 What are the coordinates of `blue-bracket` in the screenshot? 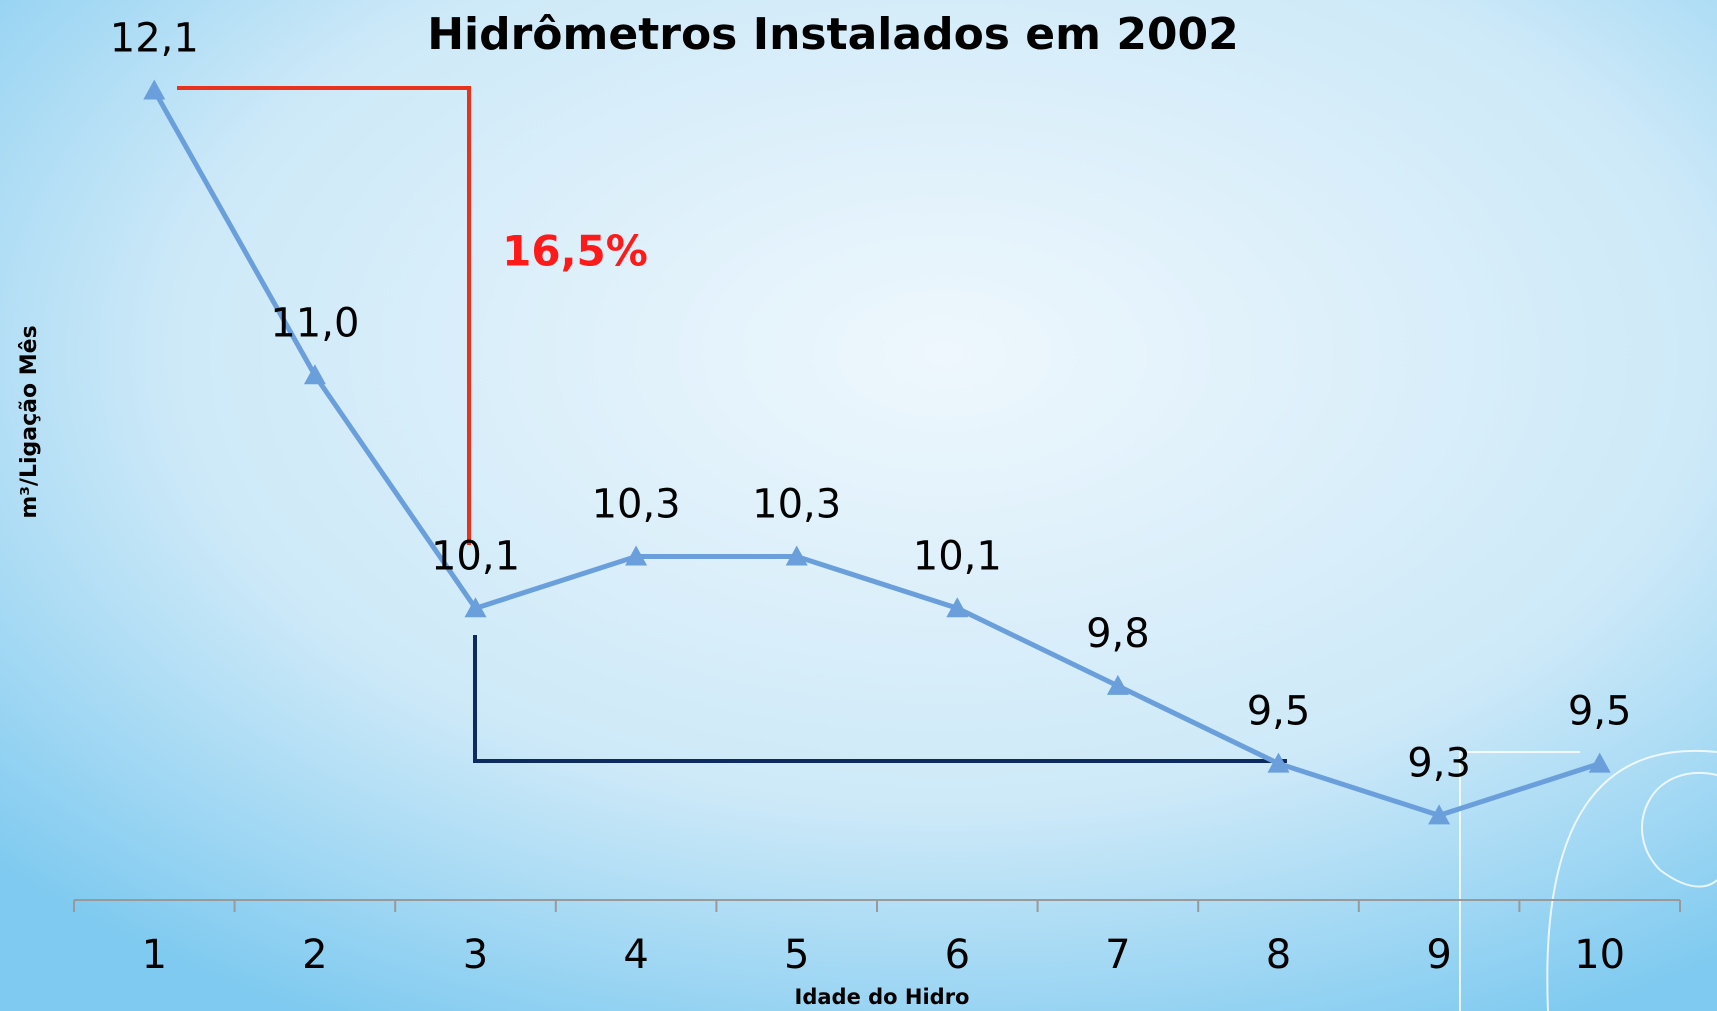 It's located at (880, 699).